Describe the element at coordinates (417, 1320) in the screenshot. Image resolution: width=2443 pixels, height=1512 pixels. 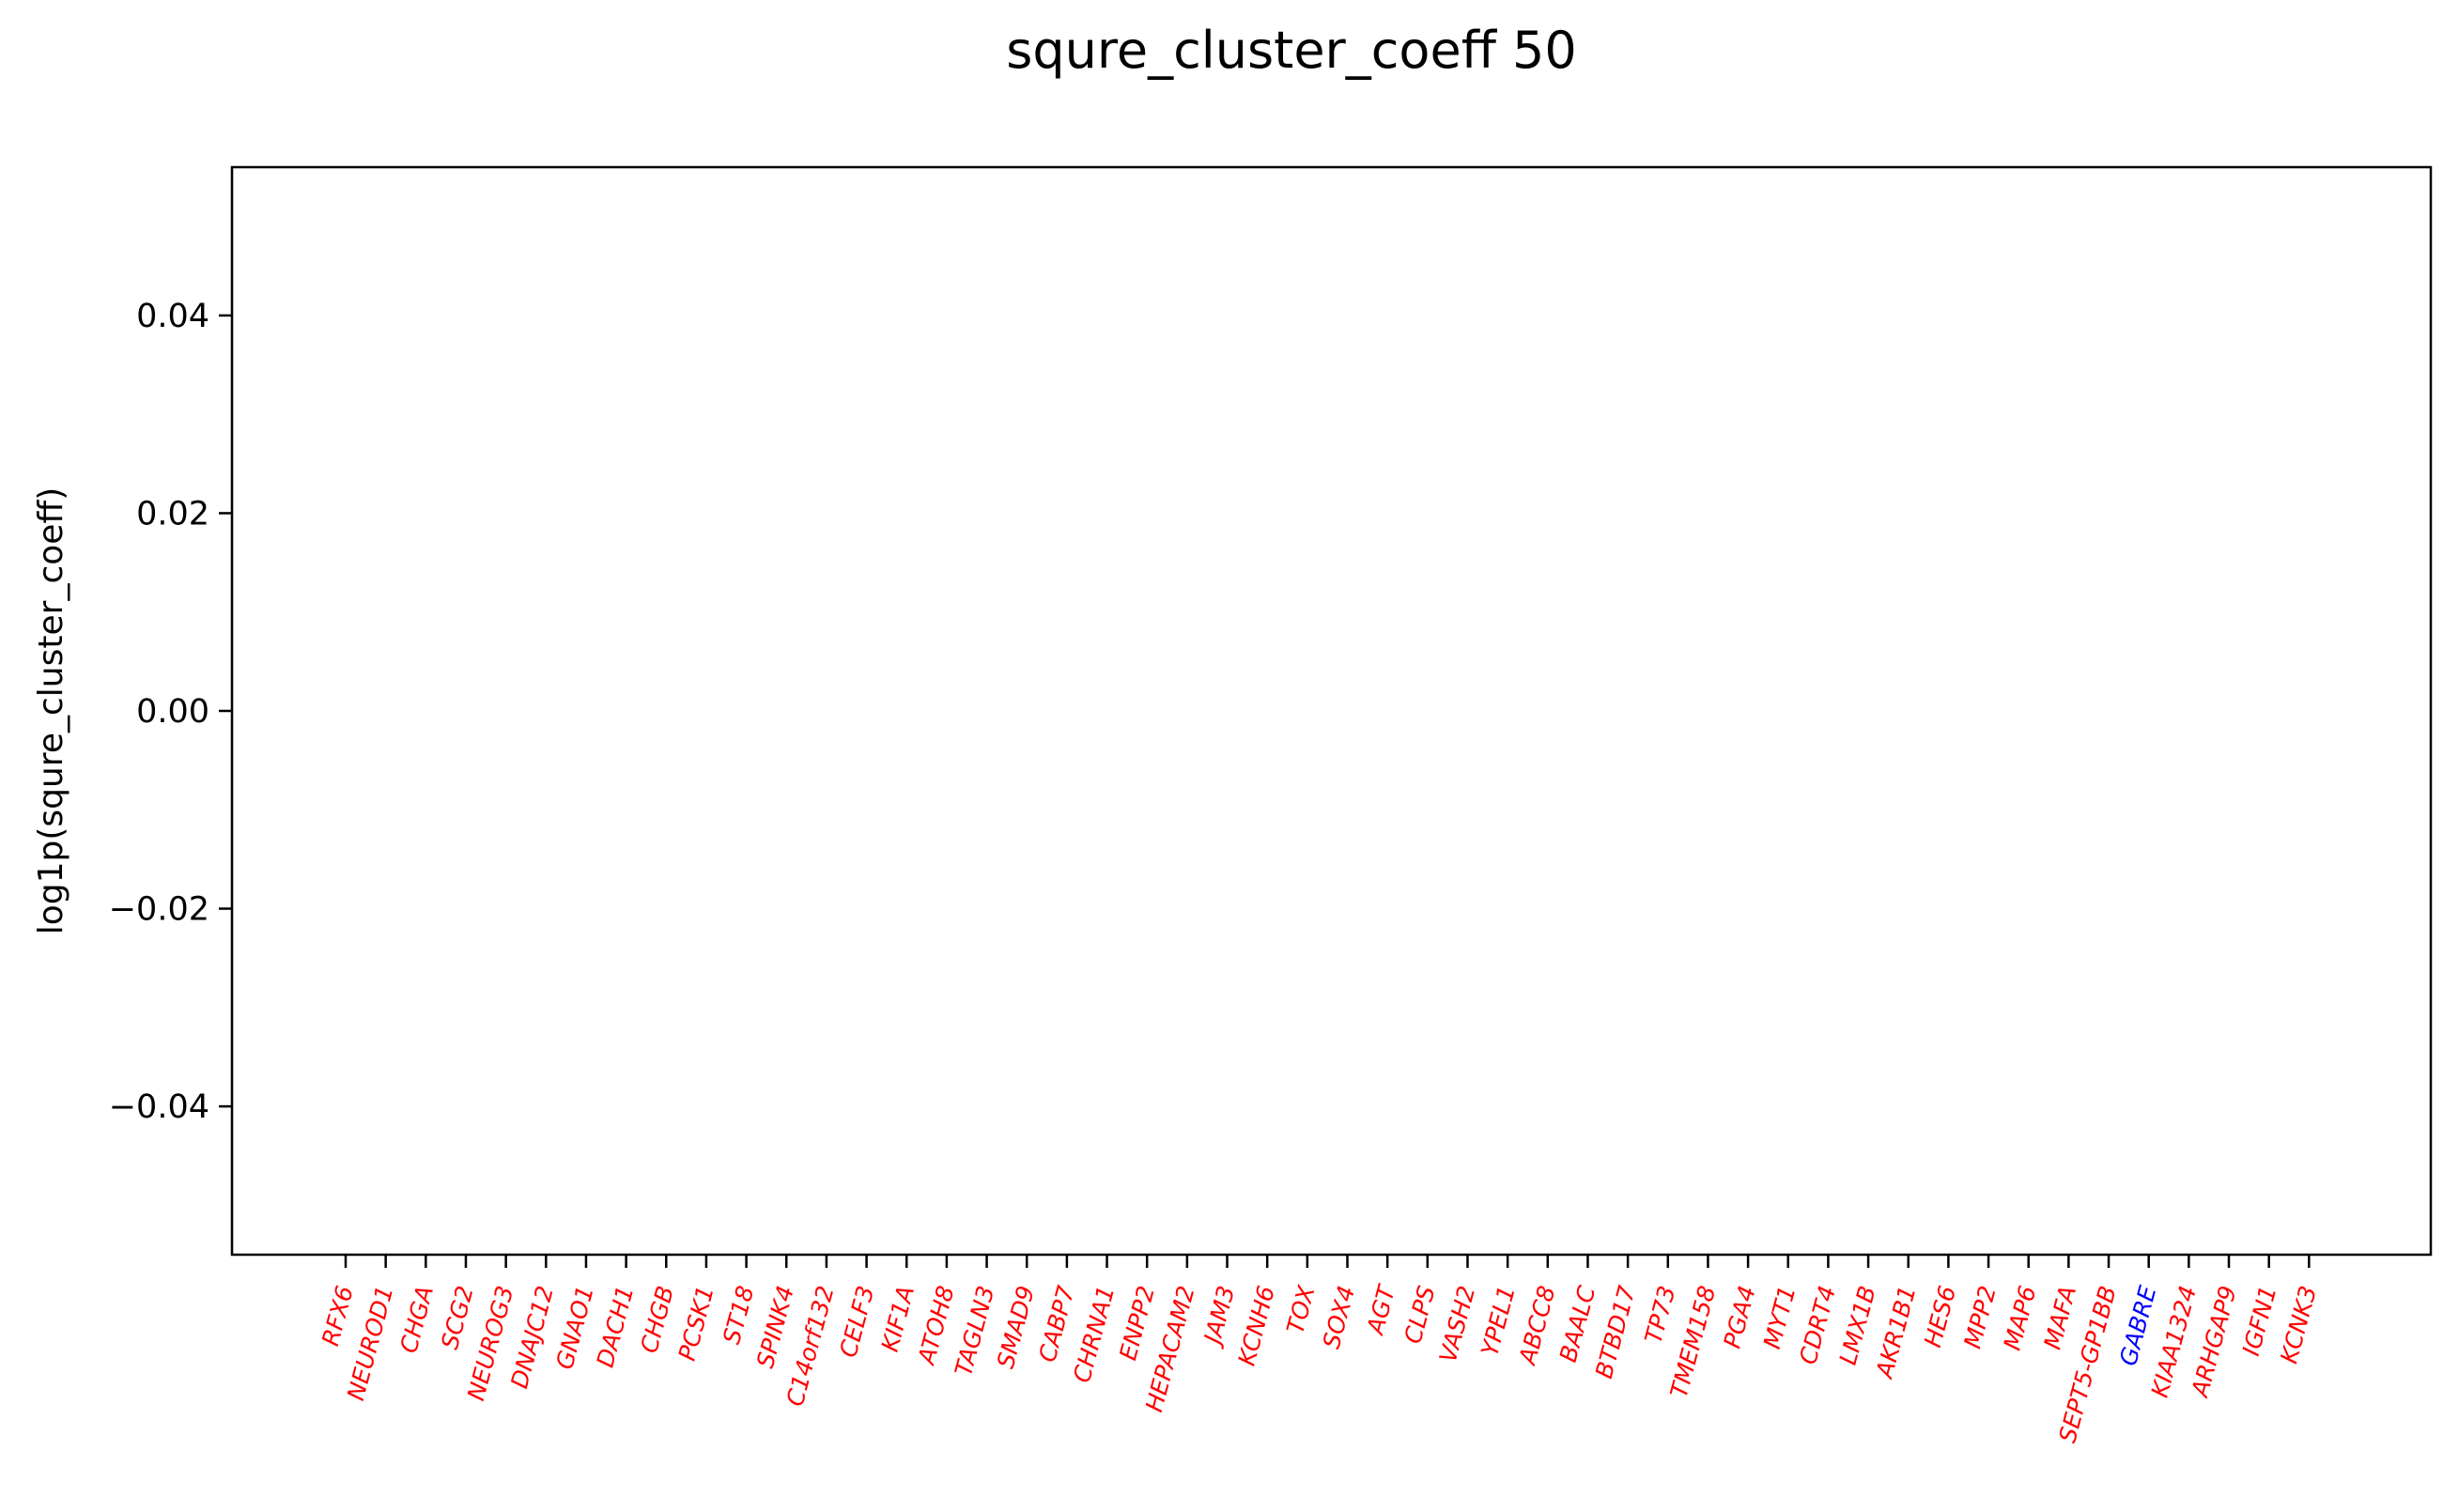
I see `x-tick-label: CHGA` at that location.